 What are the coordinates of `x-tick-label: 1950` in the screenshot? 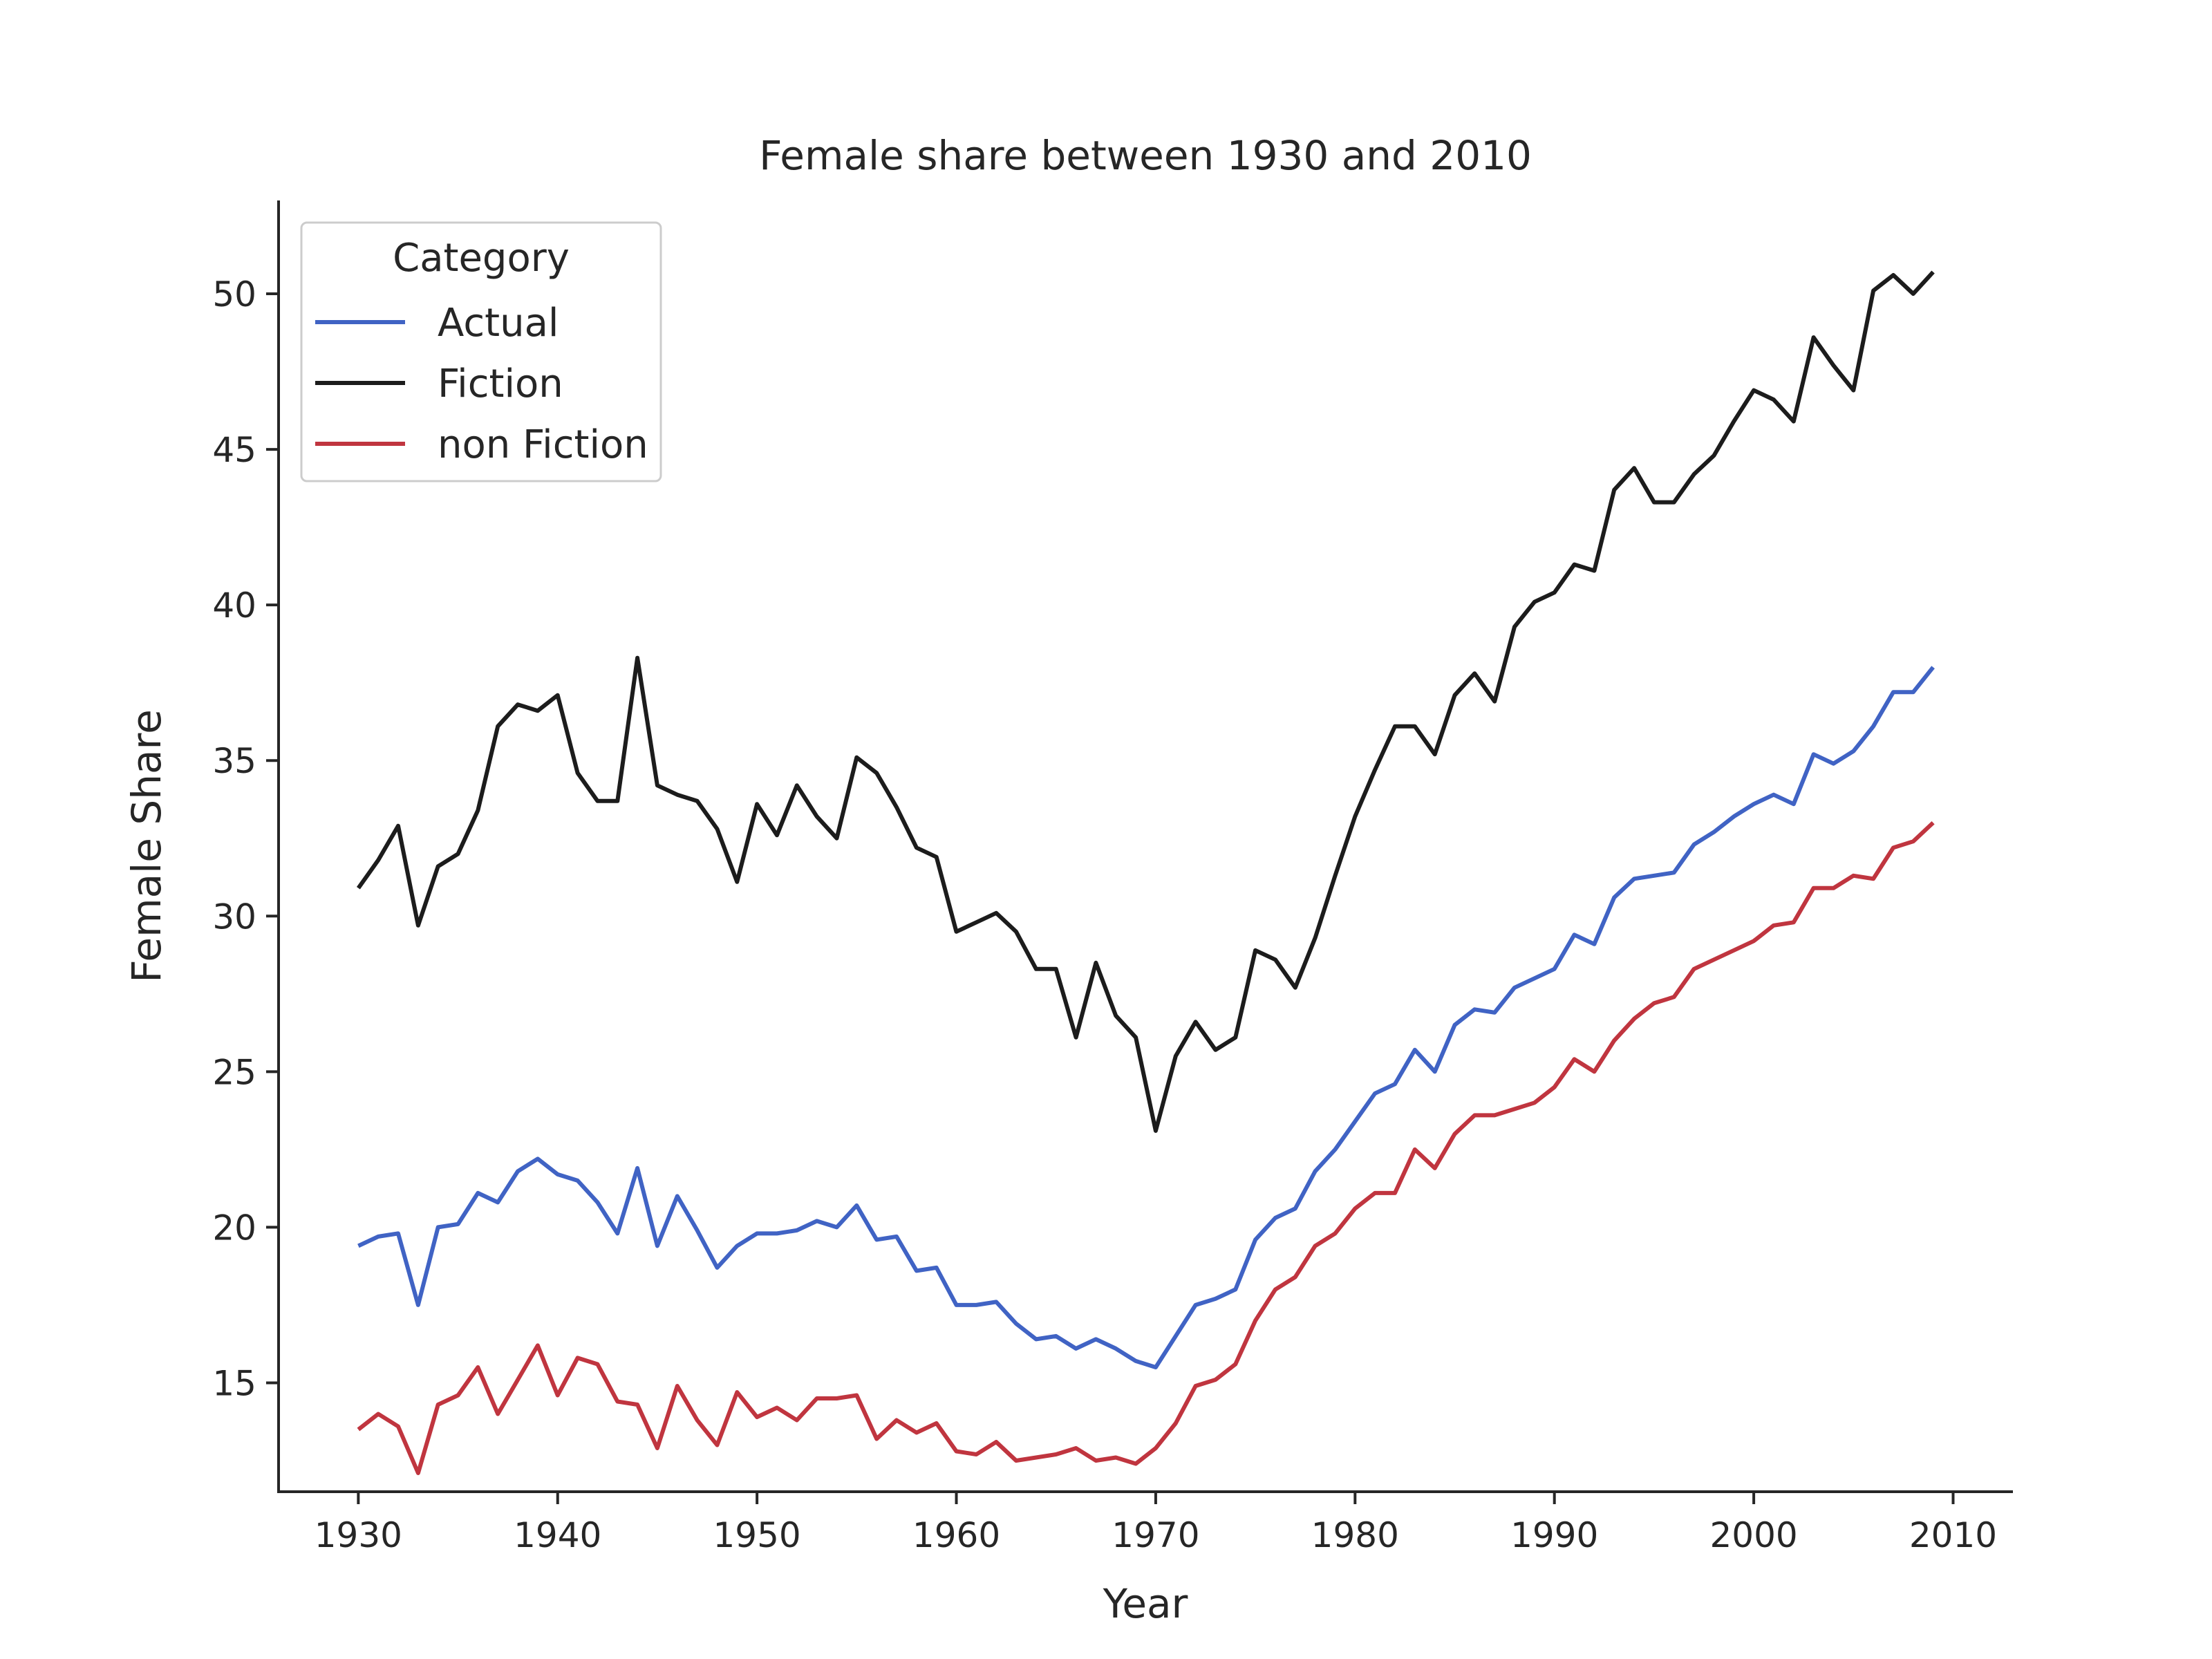 It's located at (757, 1535).